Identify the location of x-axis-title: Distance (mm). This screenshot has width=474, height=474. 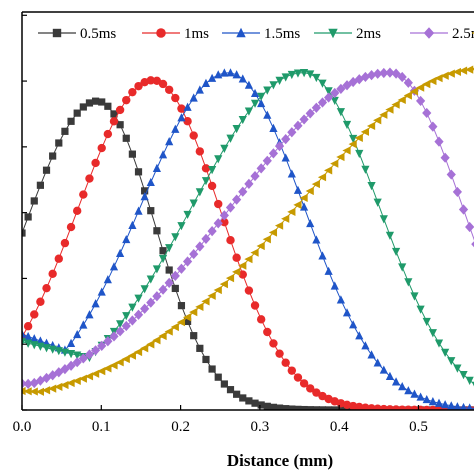
(280, 460).